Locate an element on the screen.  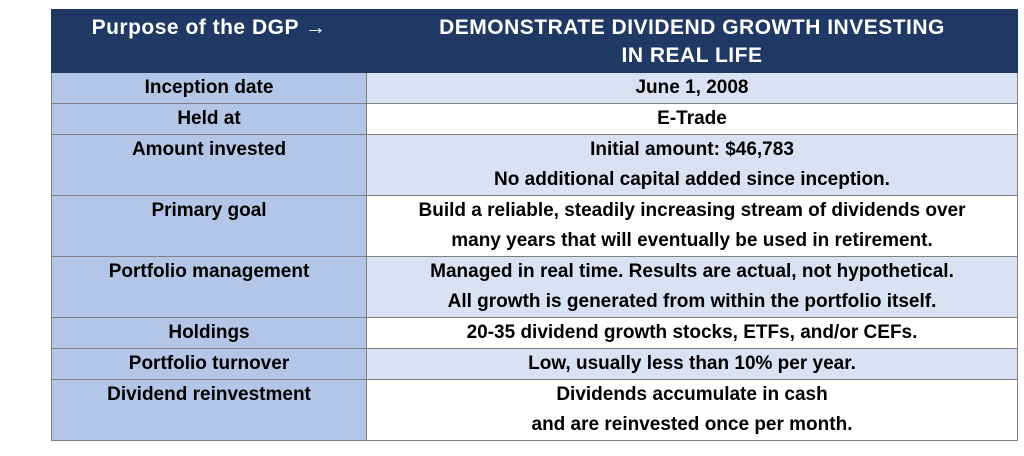
row-value: June 1, 2008 is located at coordinates (692, 88).